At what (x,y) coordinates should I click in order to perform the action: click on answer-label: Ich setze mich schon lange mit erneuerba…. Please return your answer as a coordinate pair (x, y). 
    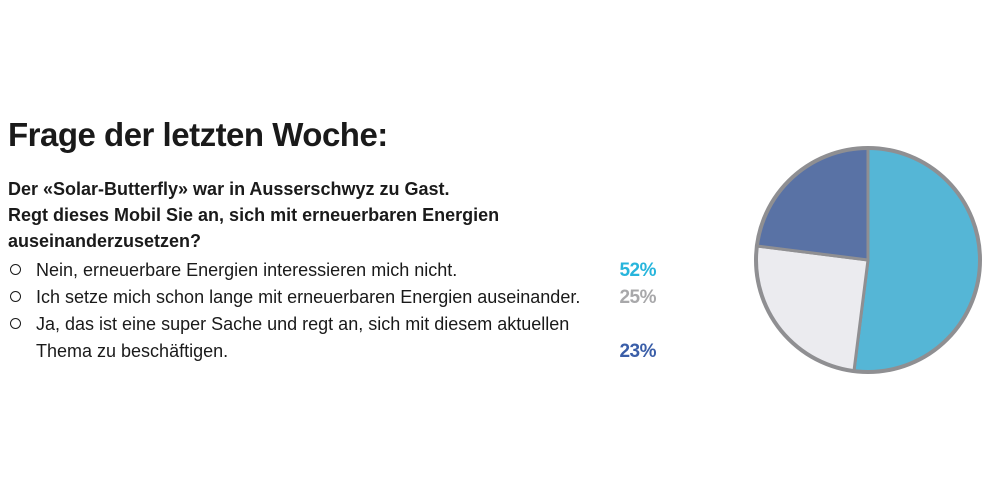
    Looking at the image, I should click on (308, 297).